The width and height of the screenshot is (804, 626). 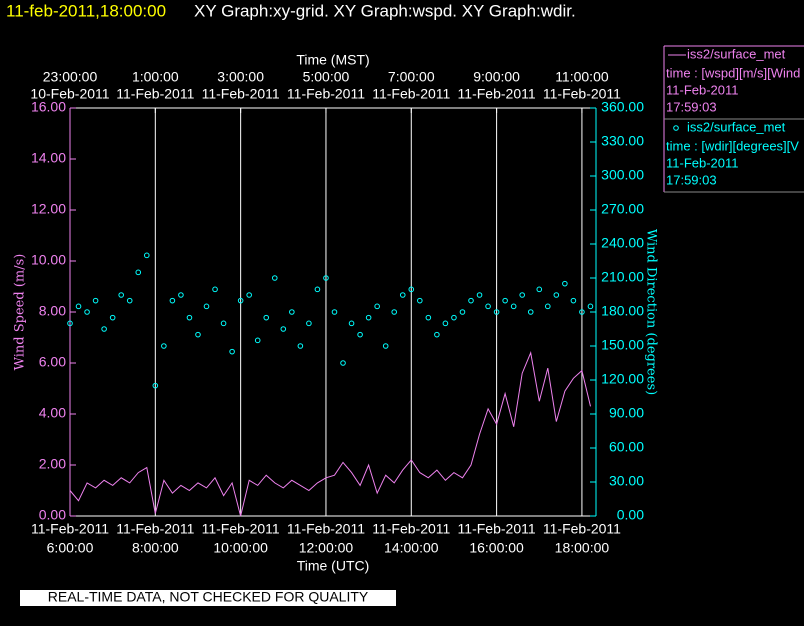 I want to click on legend-text: 11-Feb-2011, so click(x=702, y=162).